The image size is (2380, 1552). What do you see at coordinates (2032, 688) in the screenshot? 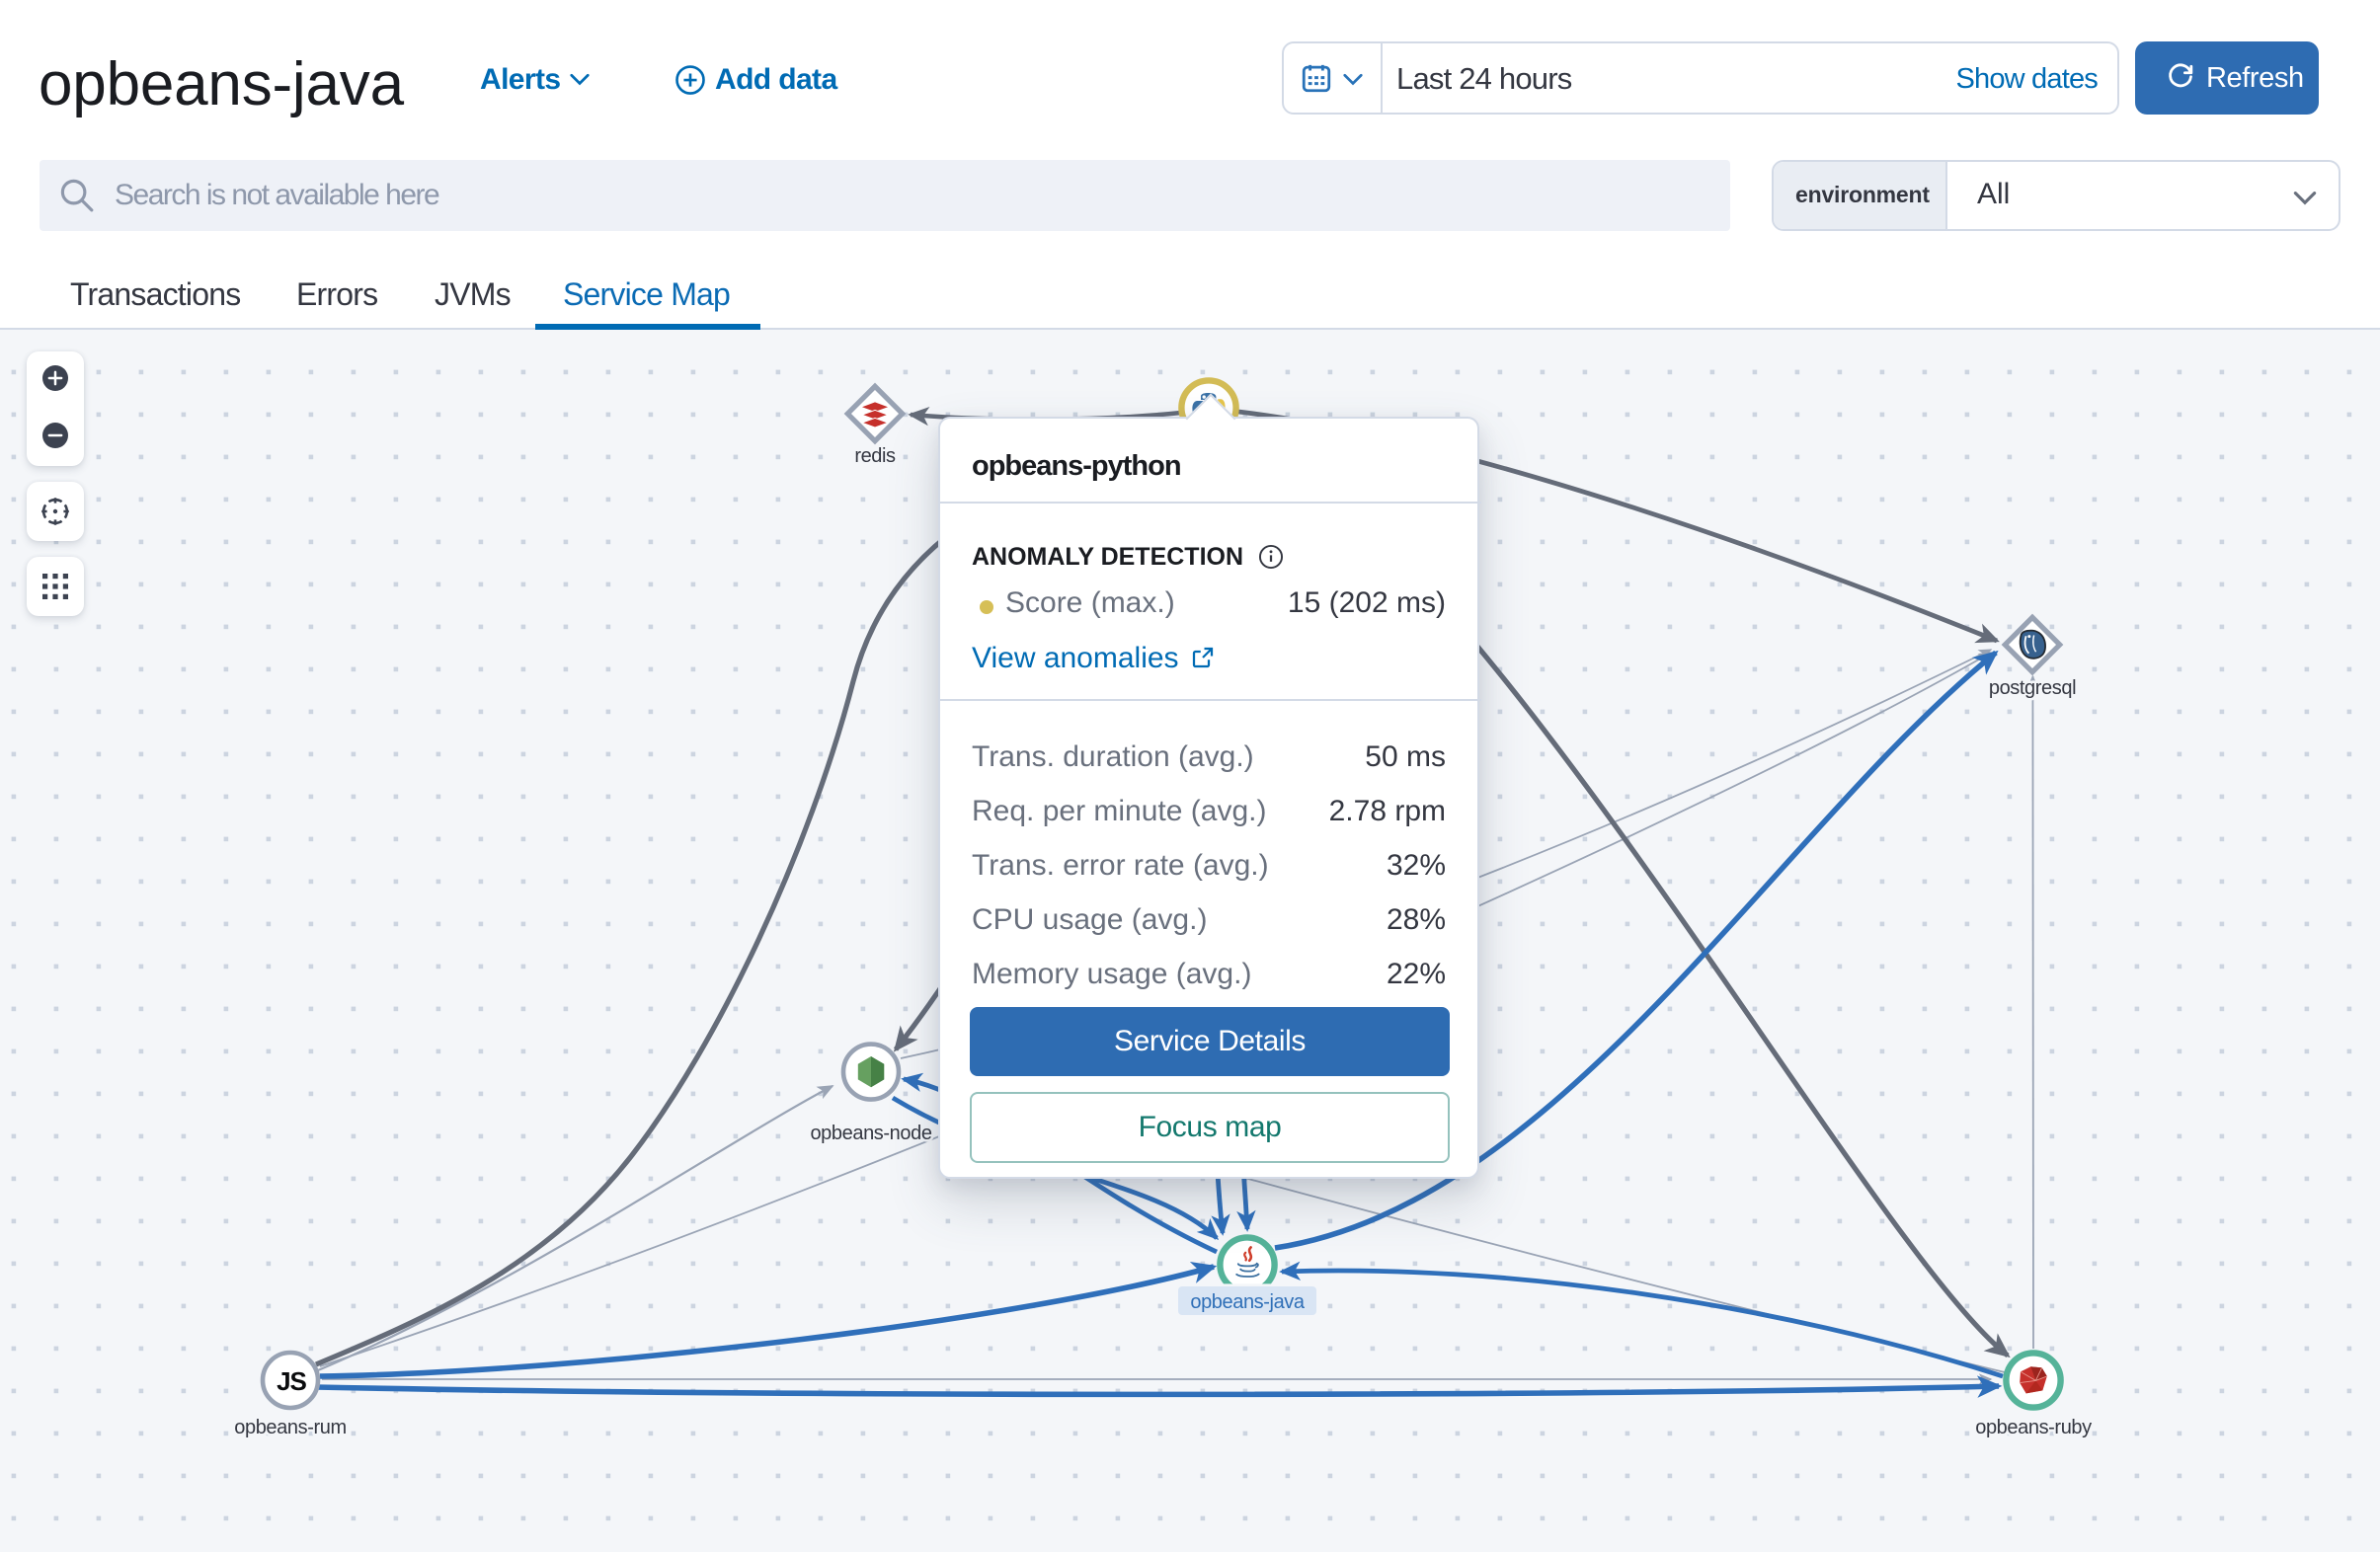
I see `svg-text: postgresql` at bounding box center [2032, 688].